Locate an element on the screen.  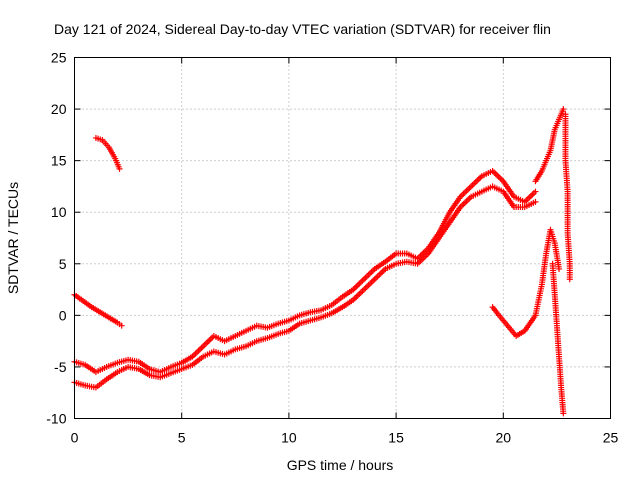
y-tick-label: 0 is located at coordinates (63, 315).